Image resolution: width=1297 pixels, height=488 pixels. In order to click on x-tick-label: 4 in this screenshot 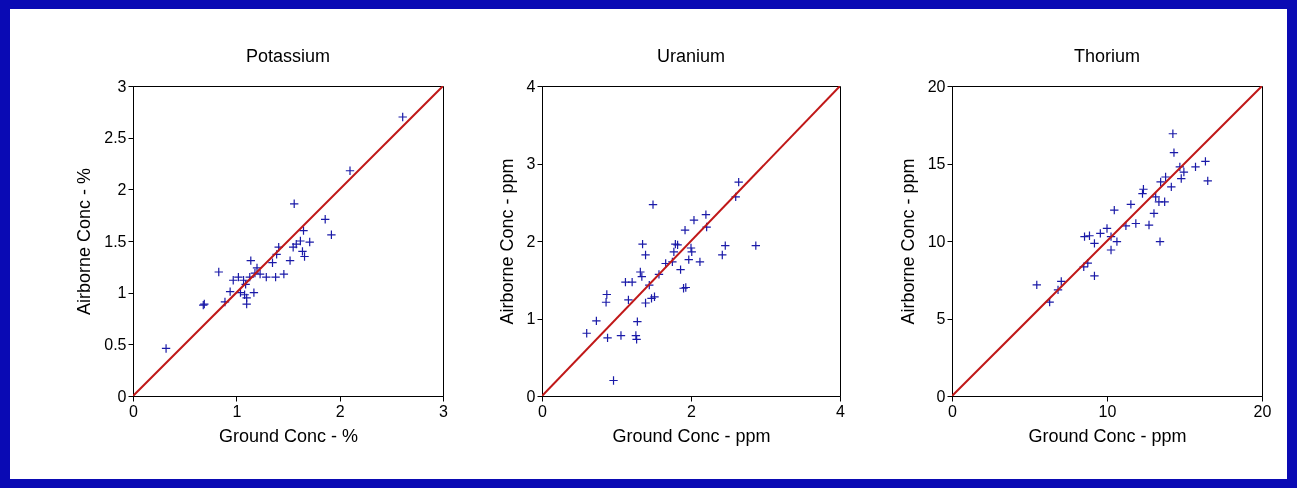, I will do `click(841, 411)`.